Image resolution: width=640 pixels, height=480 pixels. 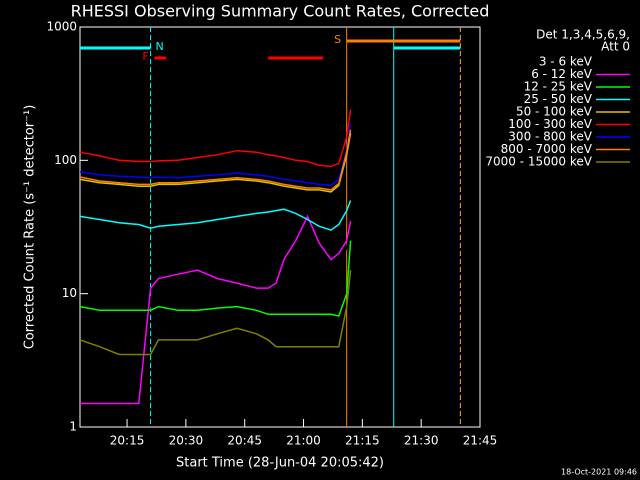 What do you see at coordinates (554, 112) in the screenshot?
I see `legend-label: 50 - 100 keV` at bounding box center [554, 112].